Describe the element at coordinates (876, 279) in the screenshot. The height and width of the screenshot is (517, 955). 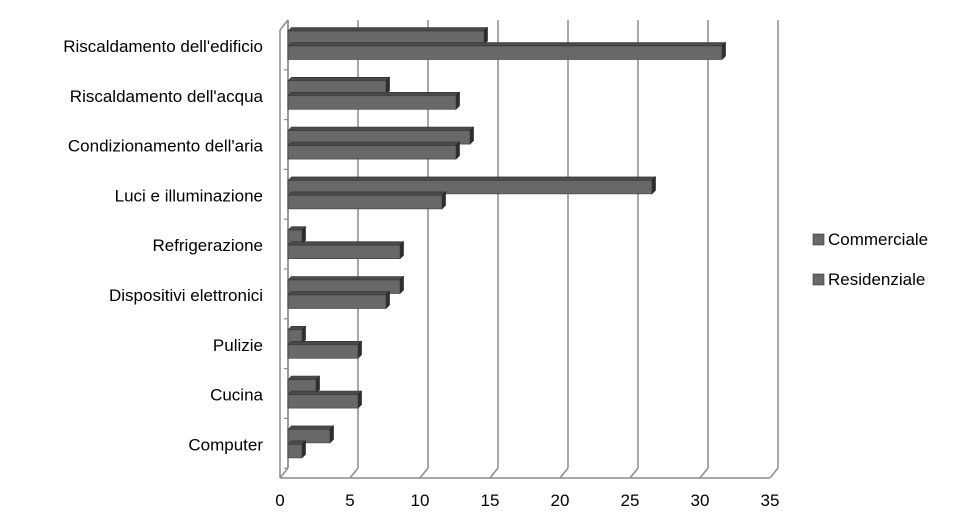
I see `legend-label: Residenziale` at that location.